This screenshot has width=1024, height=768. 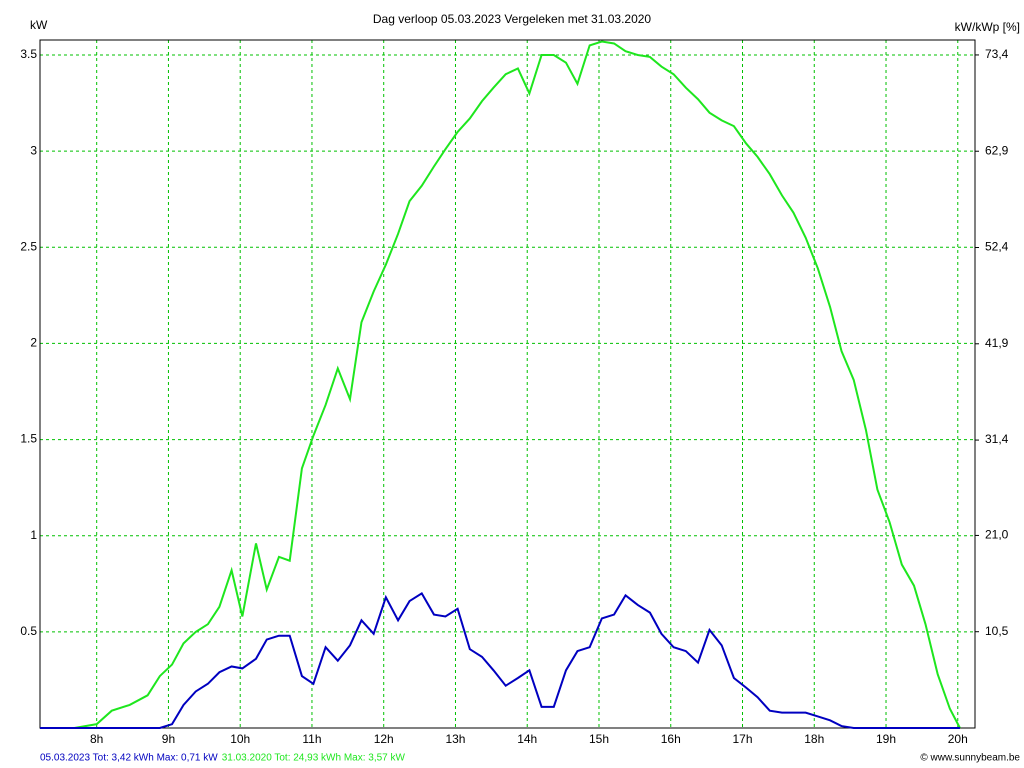 What do you see at coordinates (527, 739) in the screenshot?
I see `x-tick-label: 14h` at bounding box center [527, 739].